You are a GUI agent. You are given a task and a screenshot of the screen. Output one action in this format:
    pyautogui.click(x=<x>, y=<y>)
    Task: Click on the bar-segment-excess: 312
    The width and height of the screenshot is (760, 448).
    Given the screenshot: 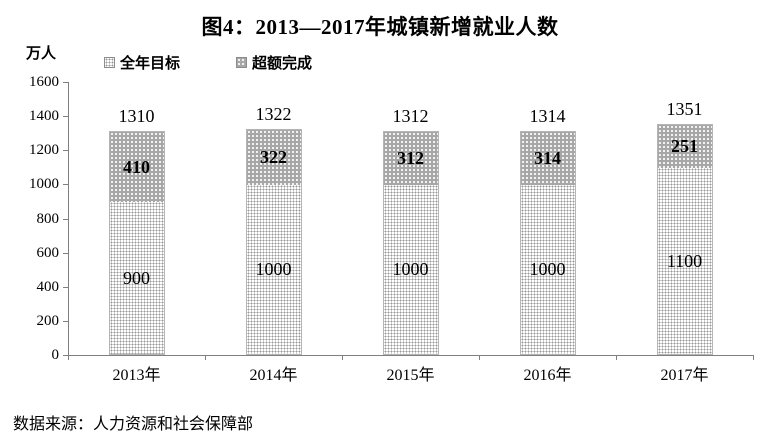 What is the action you would take?
    pyautogui.click(x=410, y=159)
    